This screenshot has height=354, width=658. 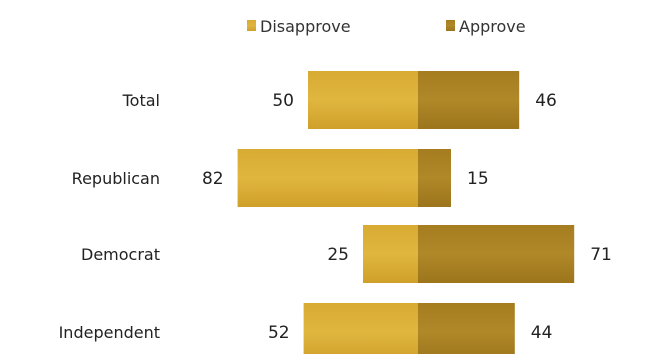 What do you see at coordinates (305, 26) in the screenshot?
I see `legend-label-disapprove: Disapprove` at bounding box center [305, 26].